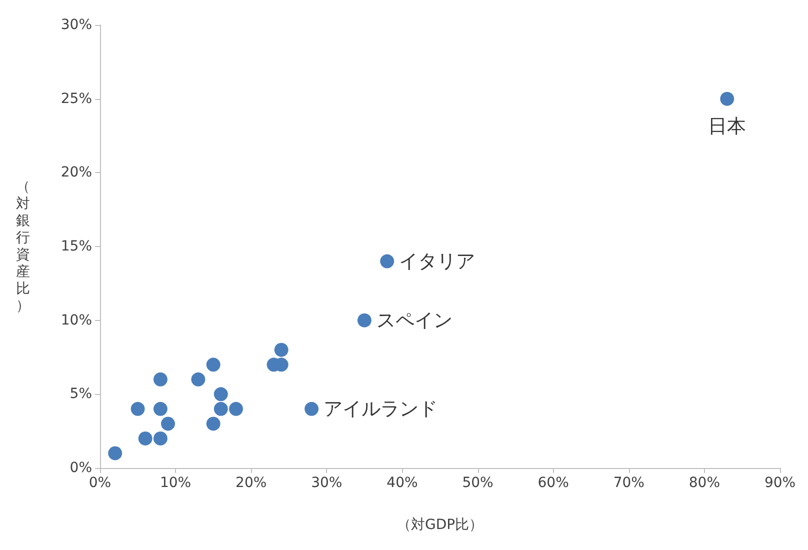 The width and height of the screenshot is (808, 550). I want to click on y-tick-label: 30%, so click(76, 25).